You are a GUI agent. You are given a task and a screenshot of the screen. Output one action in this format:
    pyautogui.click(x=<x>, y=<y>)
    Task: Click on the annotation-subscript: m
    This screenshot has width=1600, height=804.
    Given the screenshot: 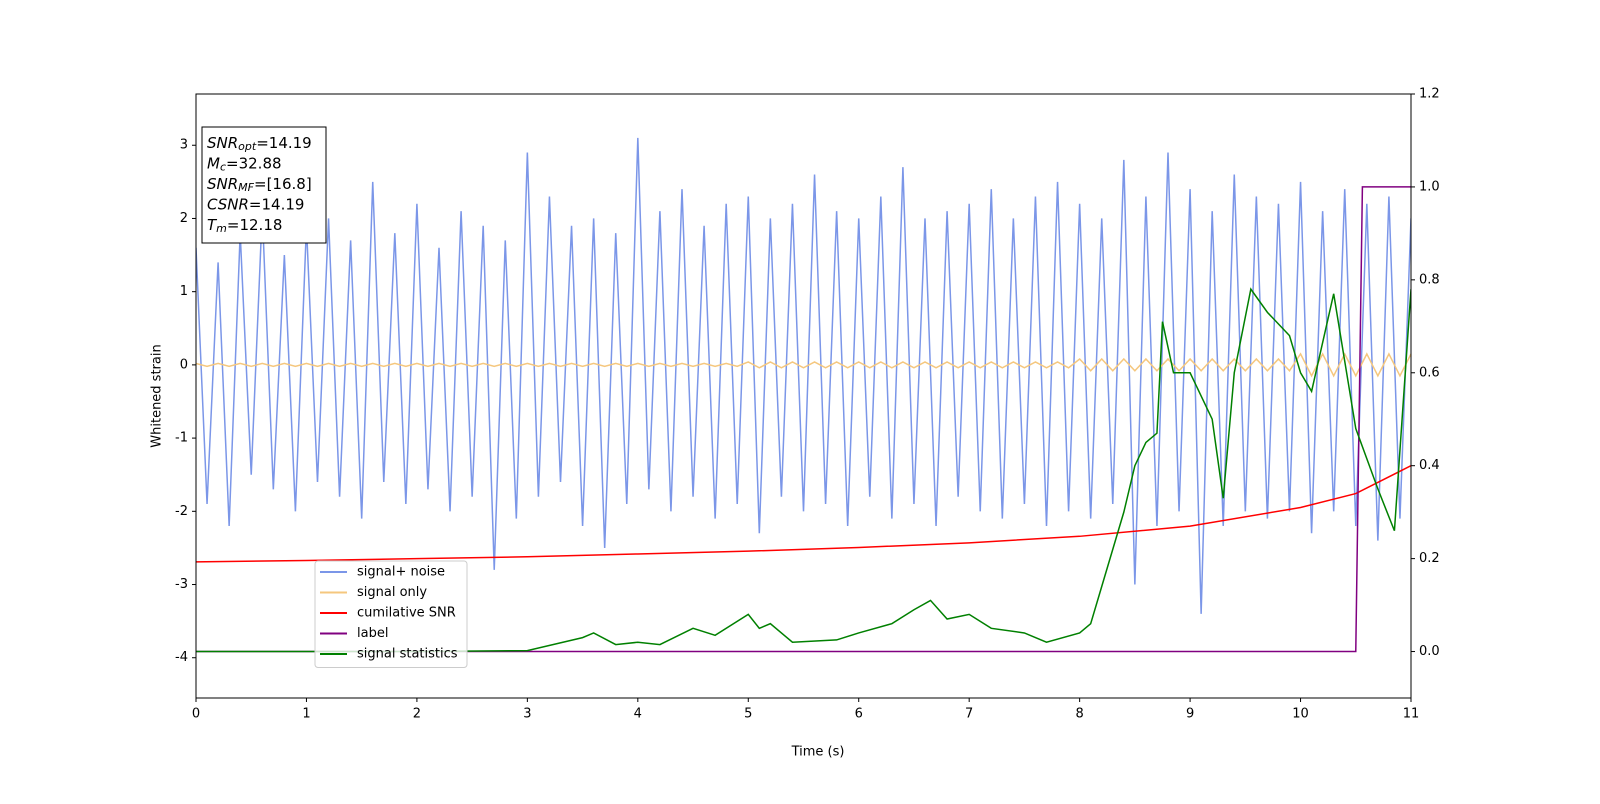 What is the action you would take?
    pyautogui.click(x=221, y=228)
    